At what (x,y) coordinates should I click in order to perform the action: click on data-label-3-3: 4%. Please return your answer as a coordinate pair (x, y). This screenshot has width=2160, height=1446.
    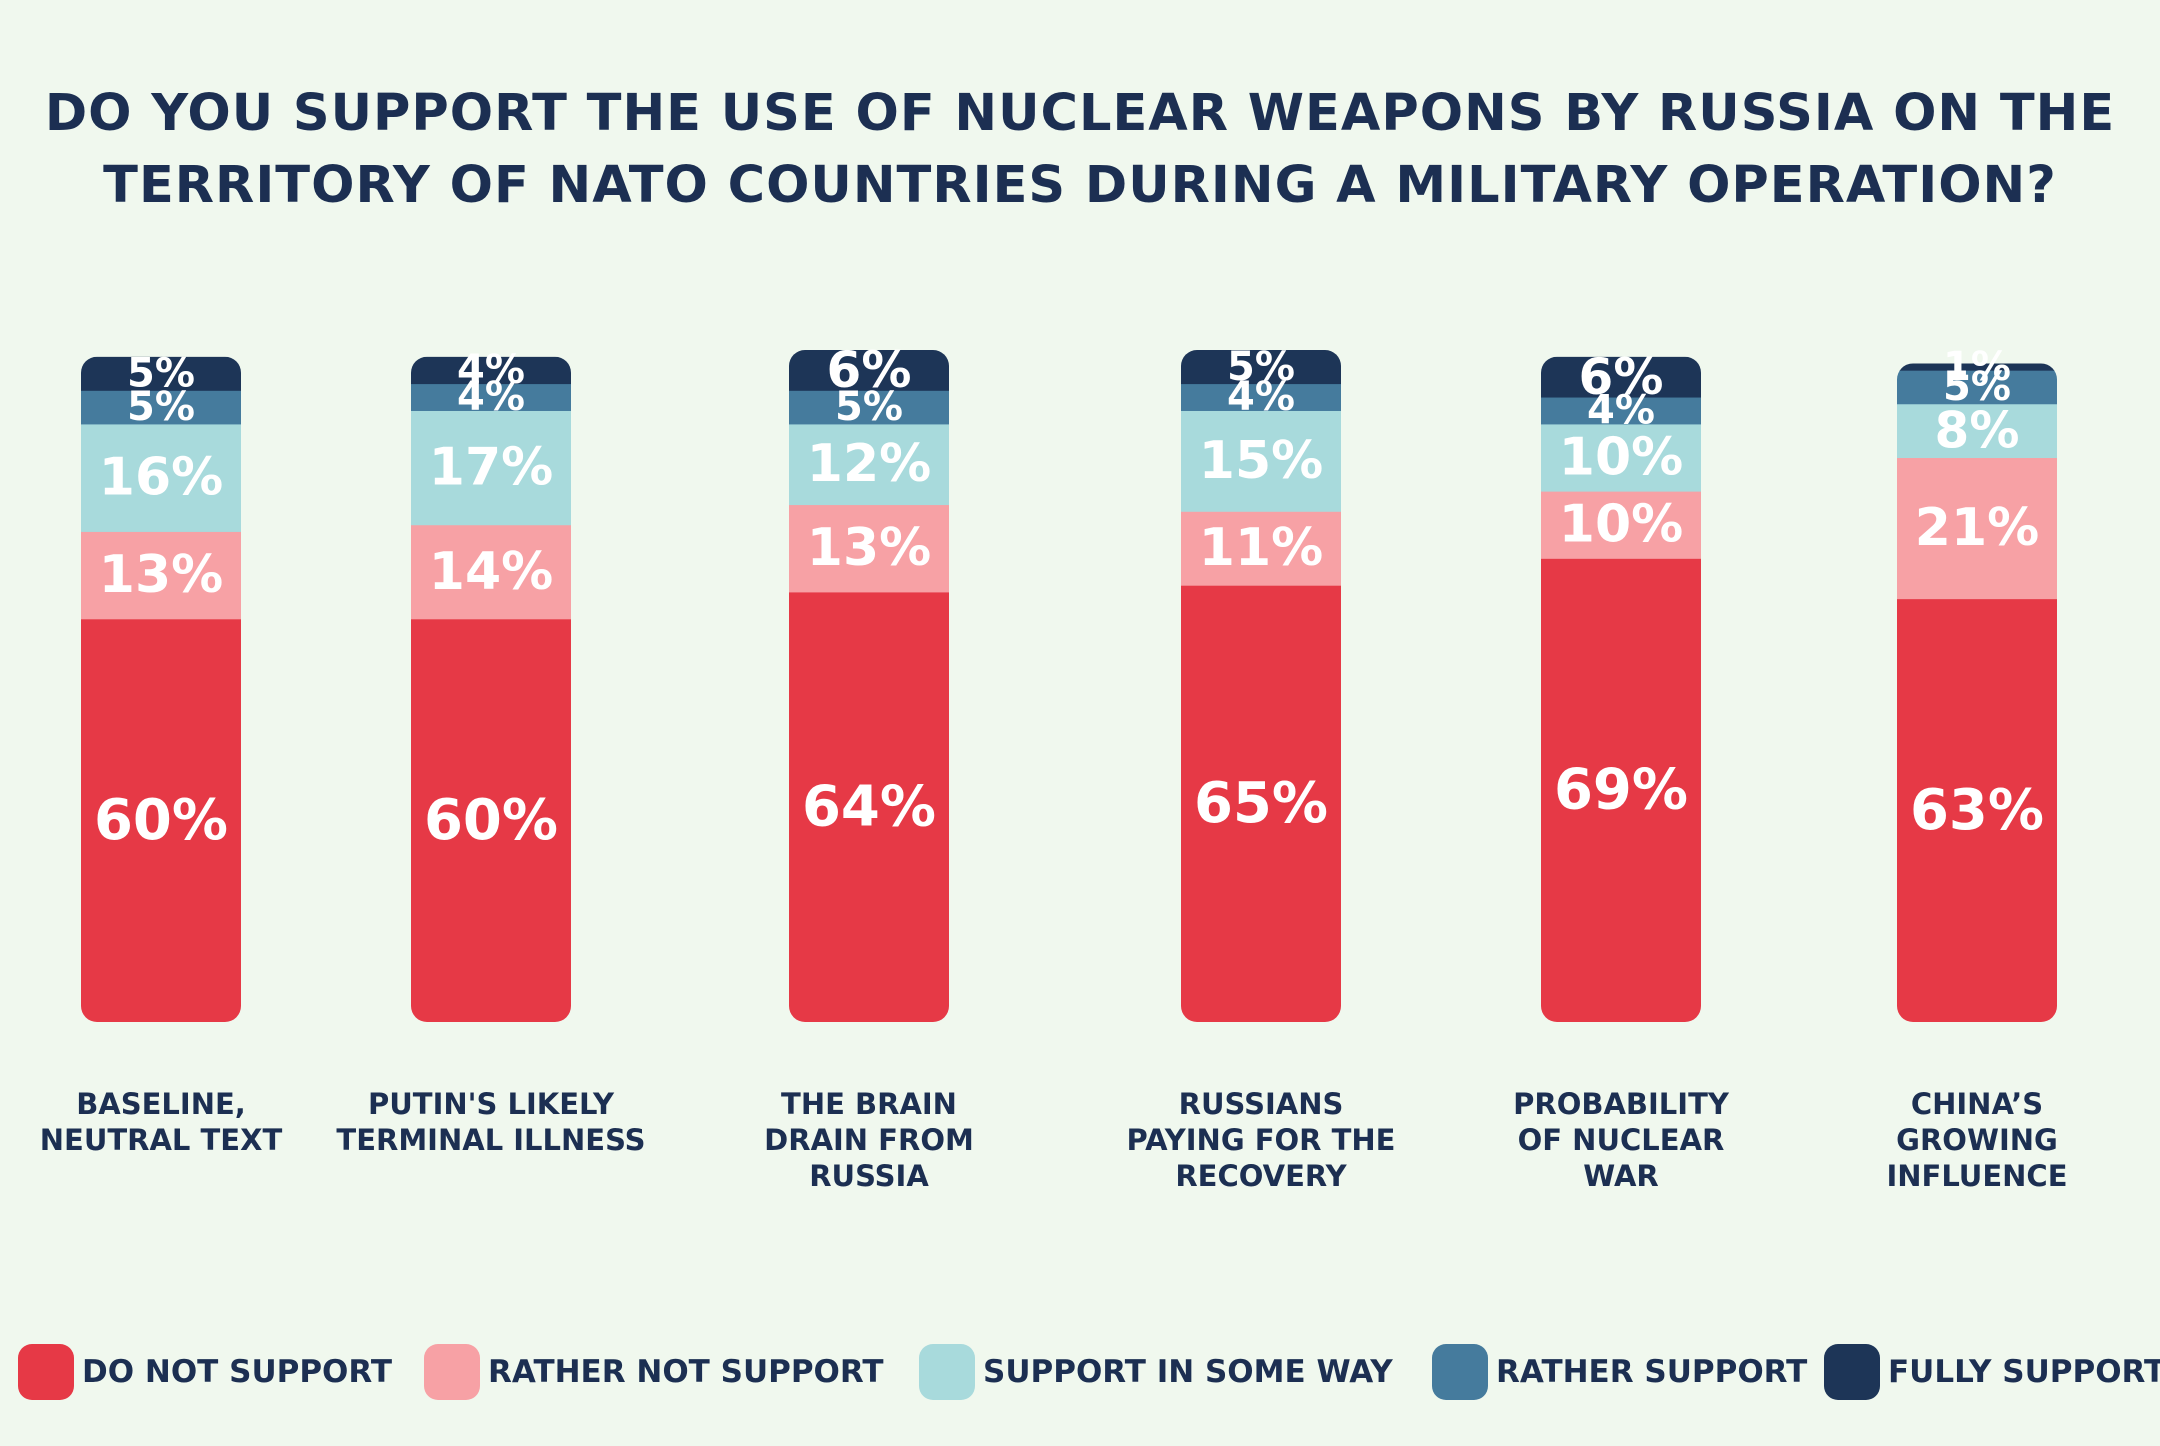
    Looking at the image, I should click on (1261, 397).